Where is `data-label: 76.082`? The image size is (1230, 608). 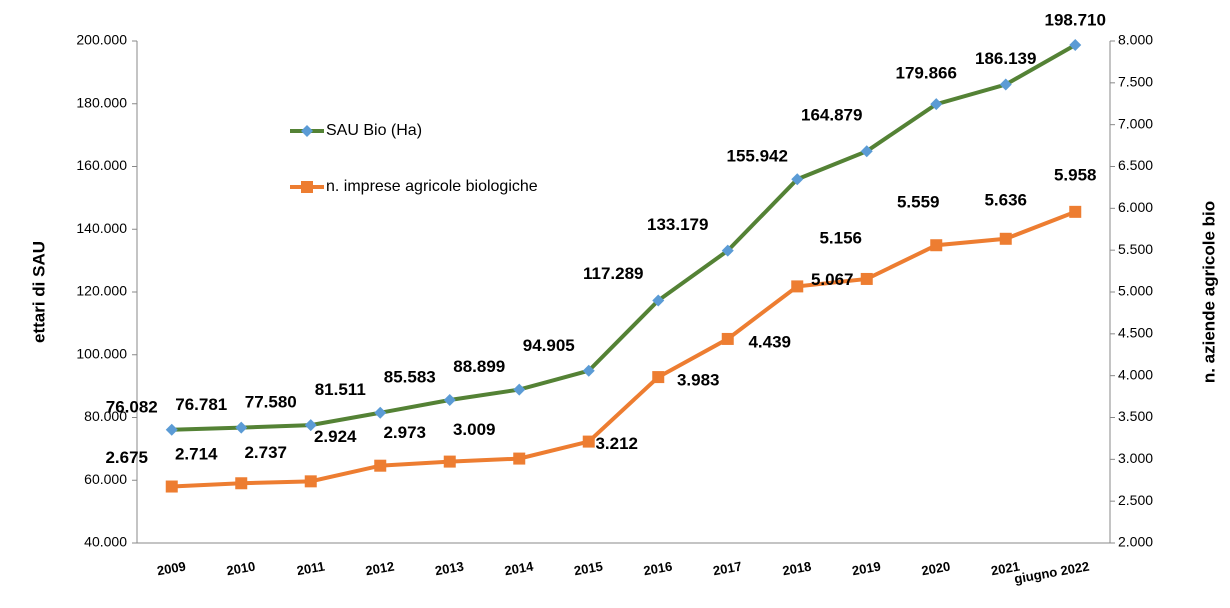 data-label: 76.082 is located at coordinates (132, 406).